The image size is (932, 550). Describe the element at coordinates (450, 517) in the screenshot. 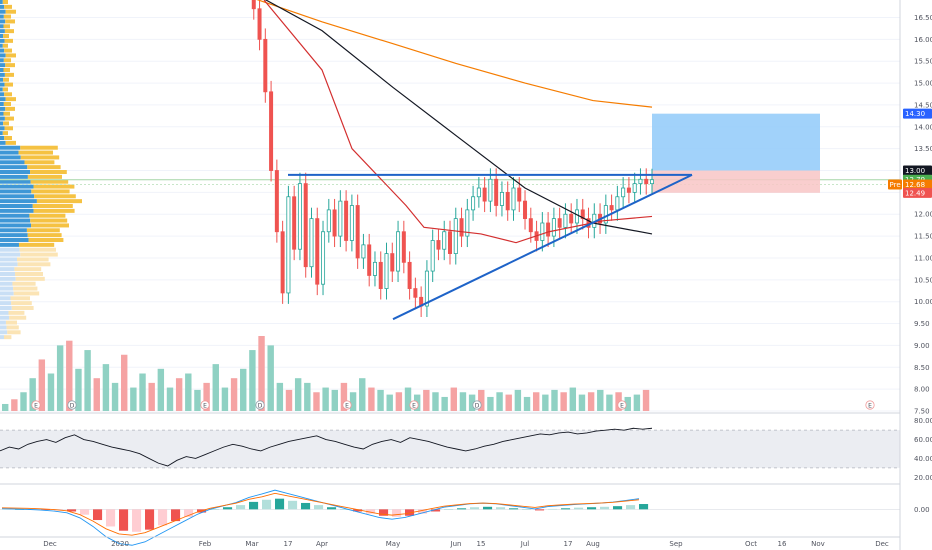

I see `macd-pane` at that location.